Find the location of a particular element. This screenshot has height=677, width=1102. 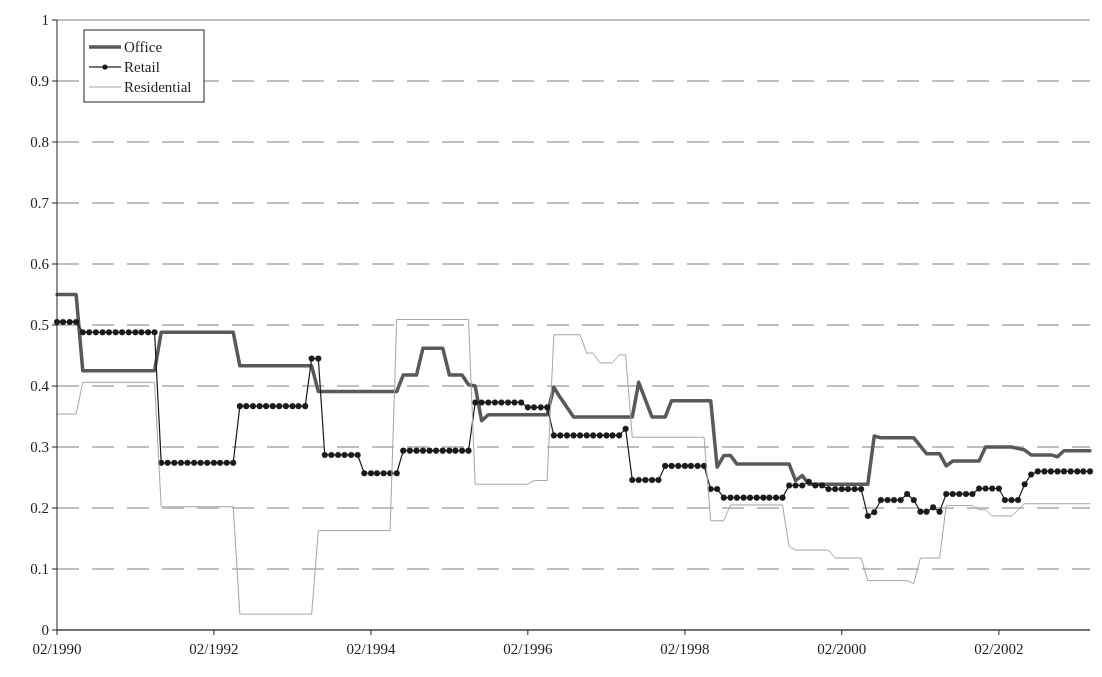

y-tick-label: 1 is located at coordinates (45, 20).